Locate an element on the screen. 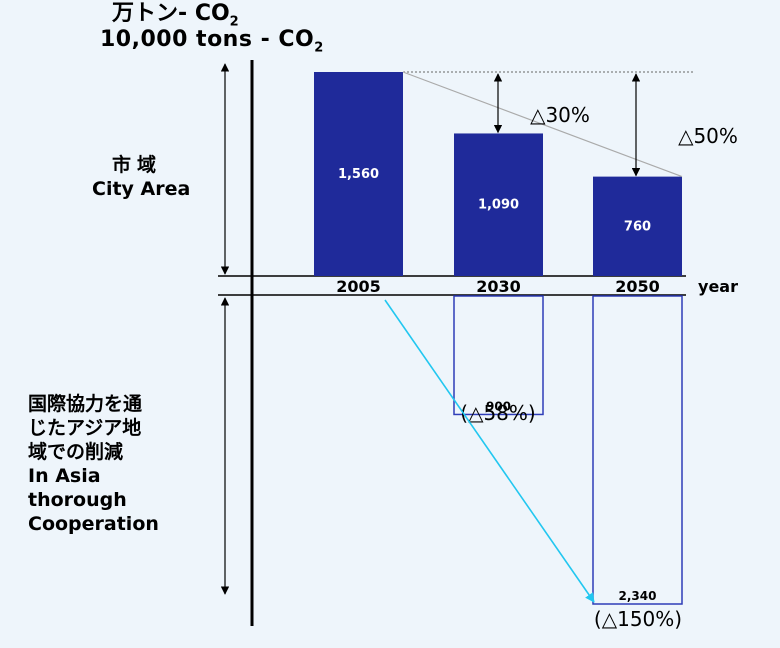 This screenshot has height=648, width=780. asia-bar-value-label: 2,340 is located at coordinates (638, 596).